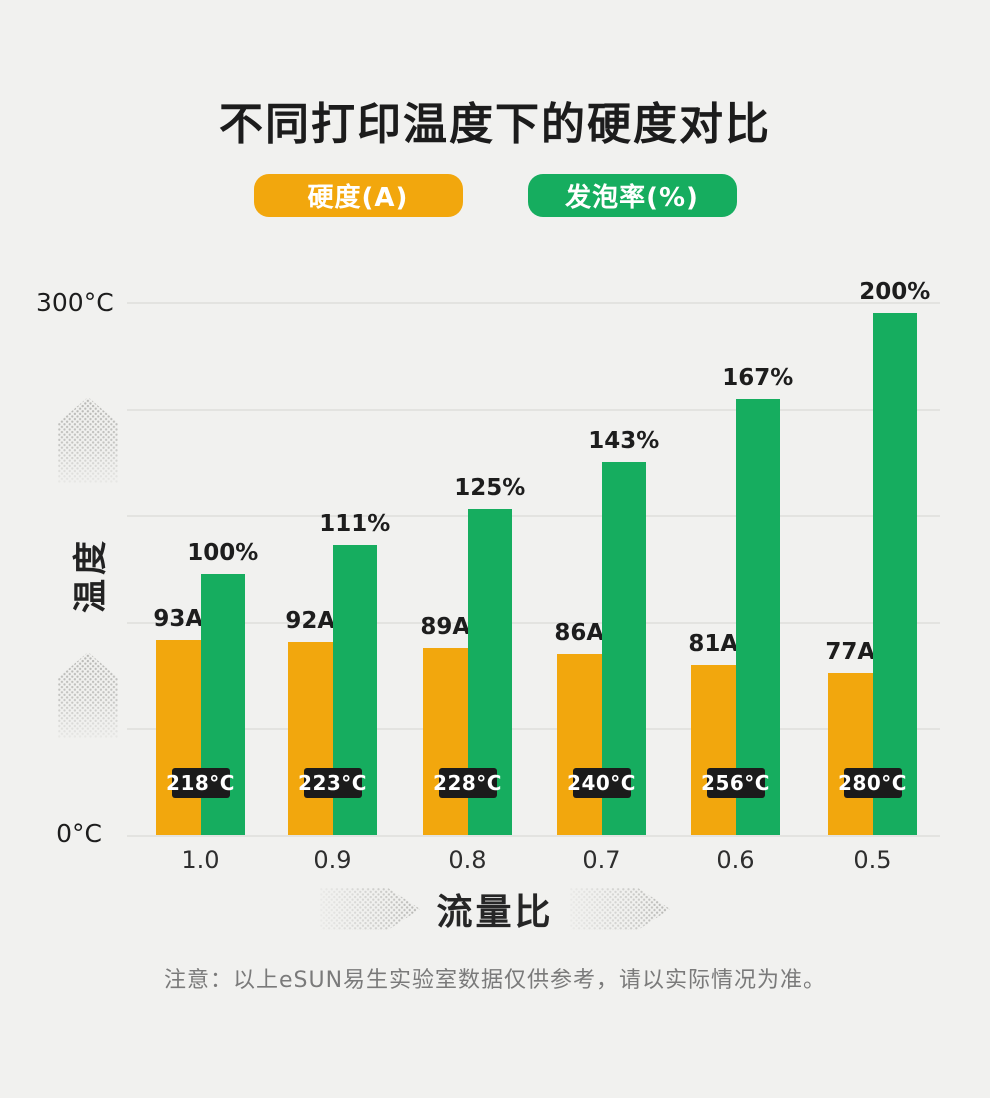 The image size is (990, 1098). Describe the element at coordinates (601, 783) in the screenshot. I see `temperature-badge: 240°C` at that location.